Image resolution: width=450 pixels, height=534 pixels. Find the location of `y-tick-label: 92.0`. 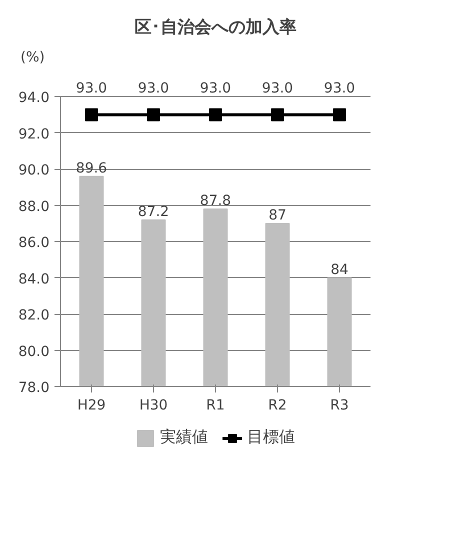

y-tick-label: 92.0 is located at coordinates (34, 134).